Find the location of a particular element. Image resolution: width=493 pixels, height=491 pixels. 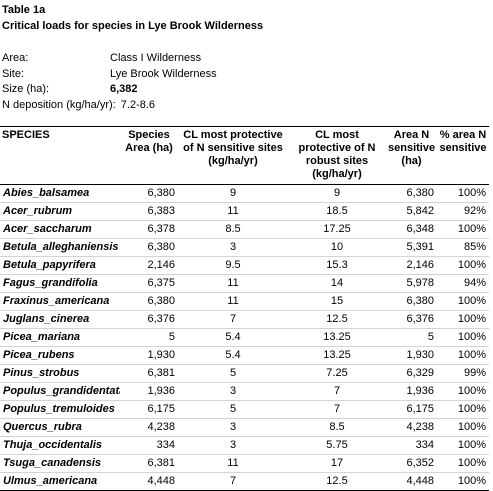

cell-cl-robust: 8.5 is located at coordinates (337, 427).